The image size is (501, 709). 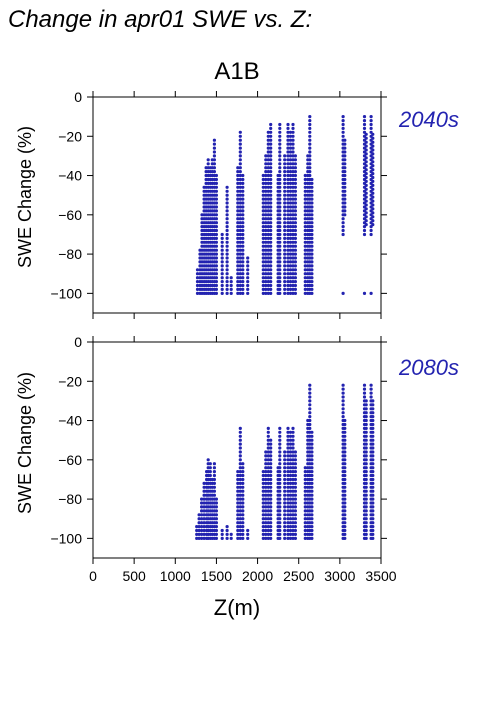 What do you see at coordinates (25, 197) in the screenshot?
I see `y-axis-label: SWE Change (%)` at bounding box center [25, 197].